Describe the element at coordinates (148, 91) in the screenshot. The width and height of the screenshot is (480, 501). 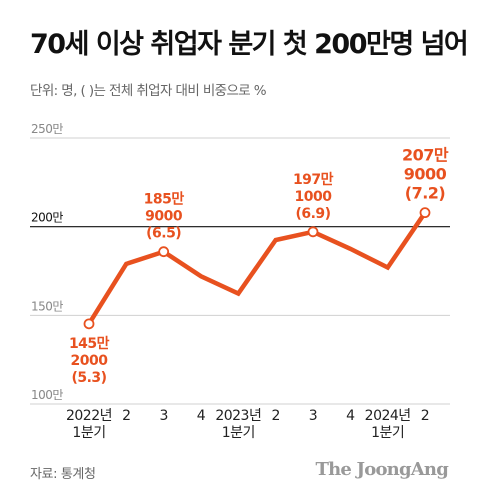
I see `chart-subtitle: 단위: 명, ( )는 전체 취업자 대비 비중으로 %` at that location.